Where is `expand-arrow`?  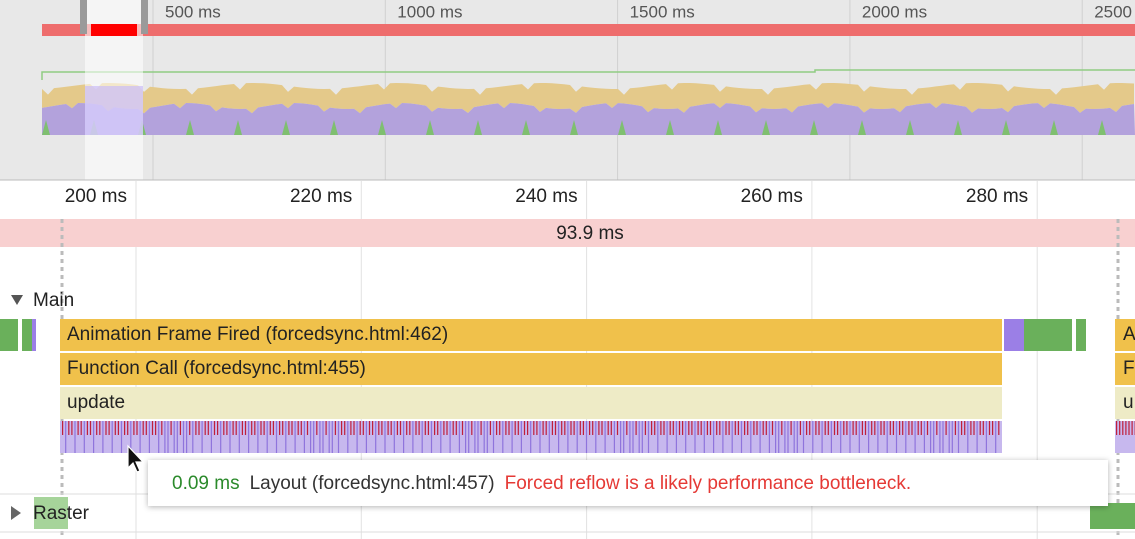
expand-arrow is located at coordinates (17, 300).